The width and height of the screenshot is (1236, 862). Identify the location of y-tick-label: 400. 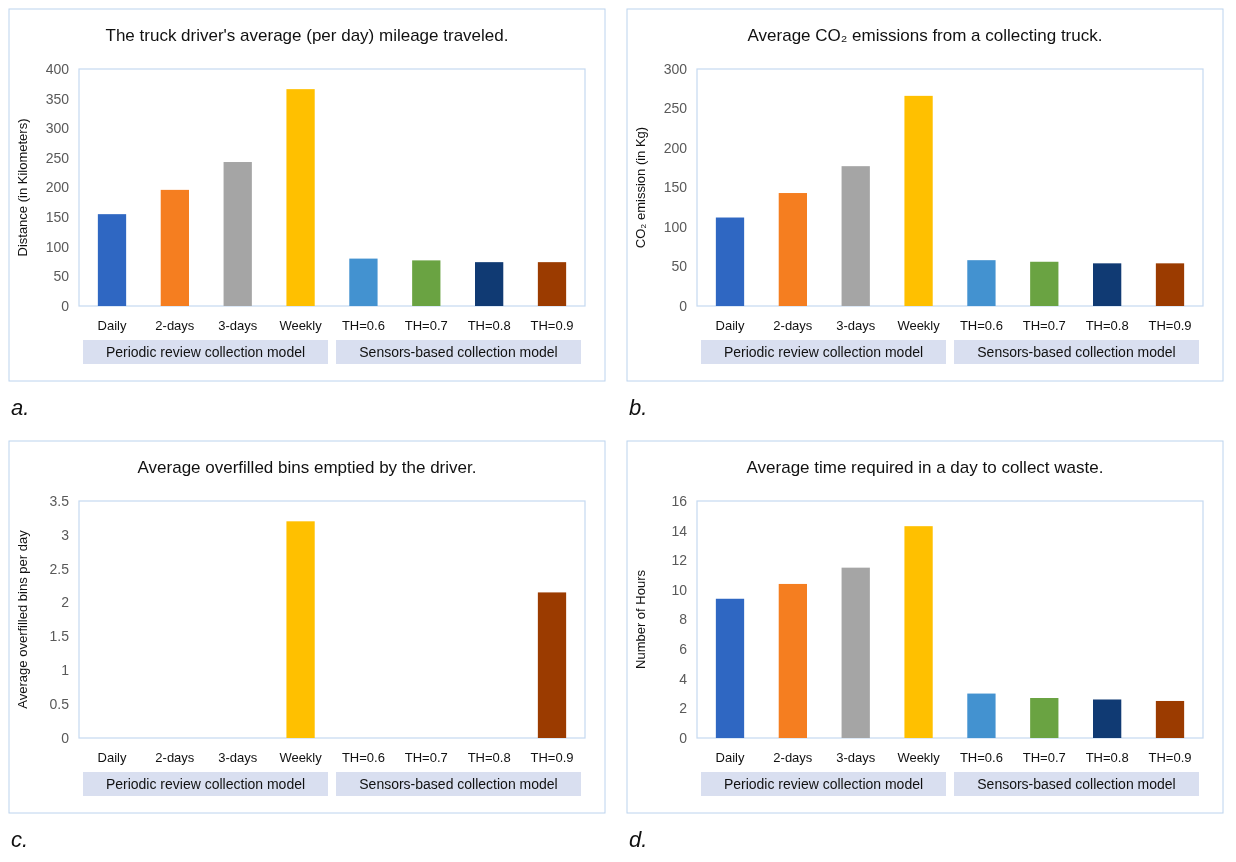
(57, 68).